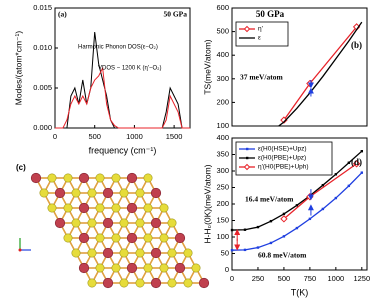  I want to click on x-tick-label: 0, so click(232, 278).